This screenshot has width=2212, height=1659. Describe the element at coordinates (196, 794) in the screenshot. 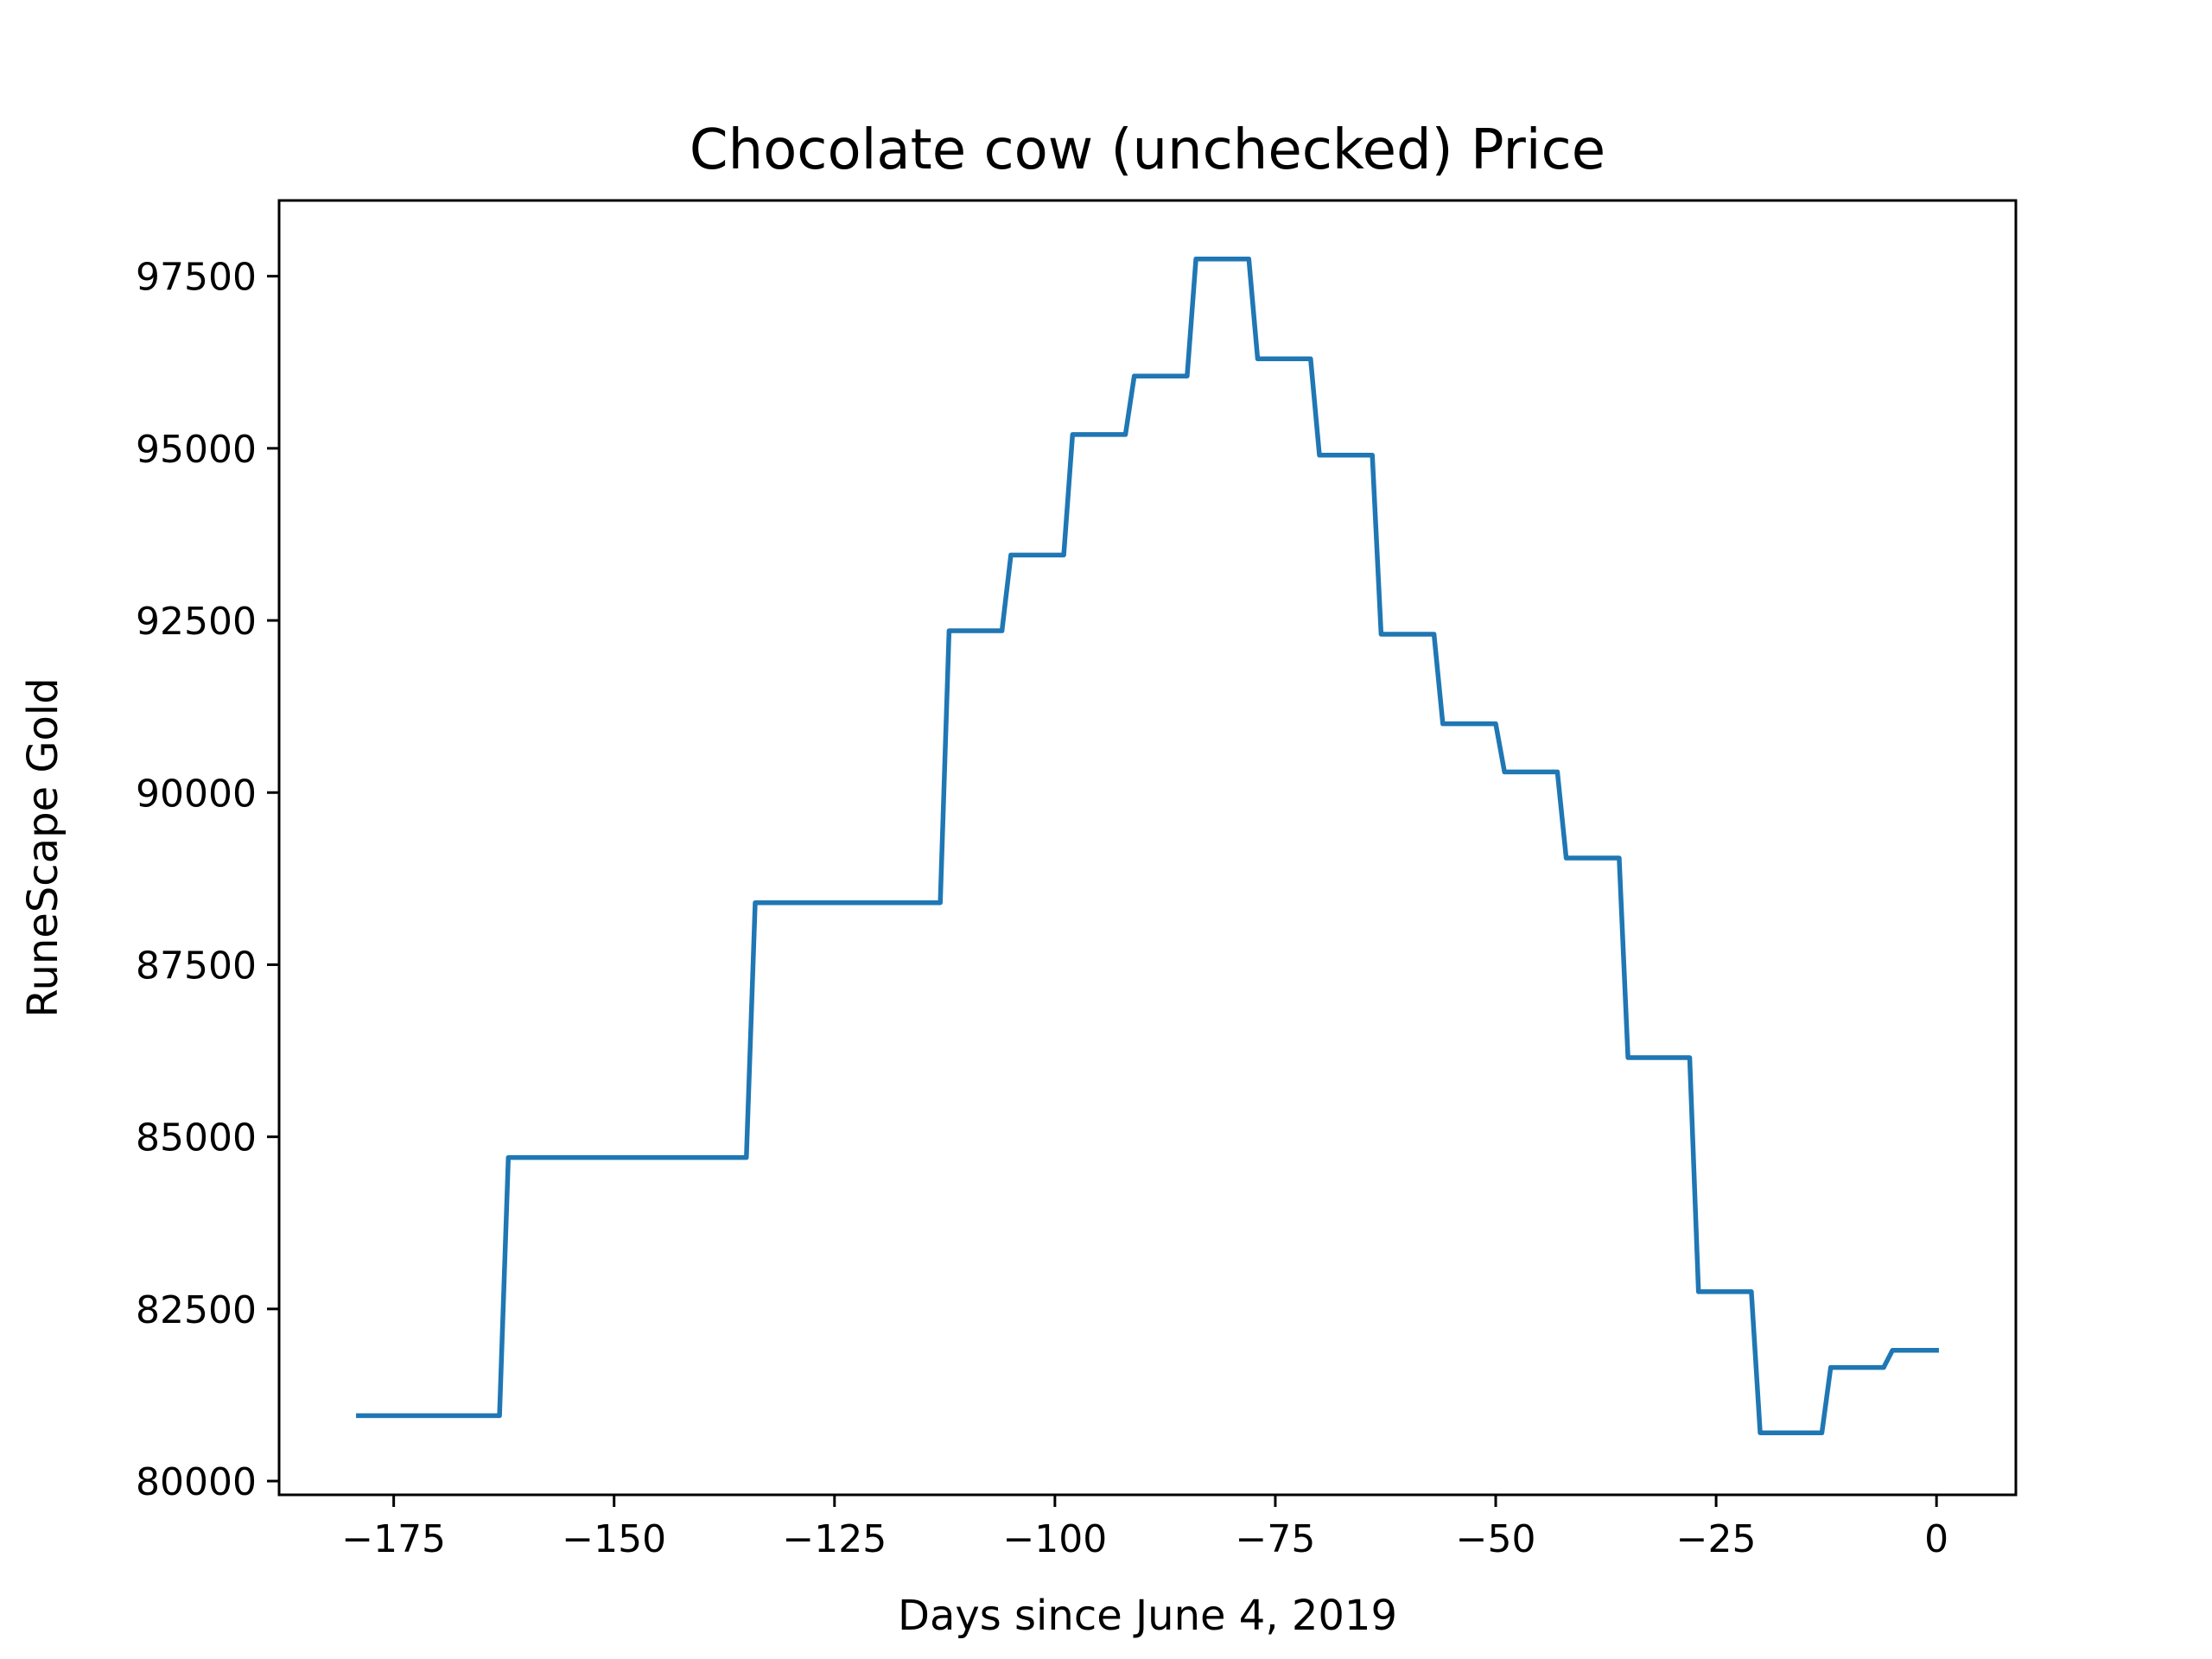

I see `y-tick-label: 90000` at that location.